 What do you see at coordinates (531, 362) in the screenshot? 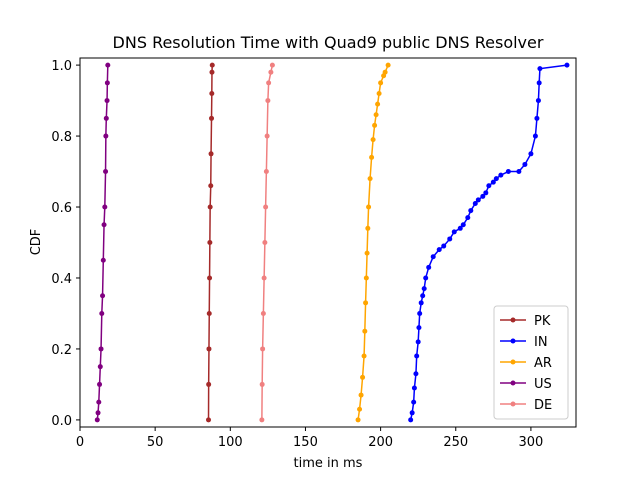
I see `legend: PK IN AR US DE` at bounding box center [531, 362].